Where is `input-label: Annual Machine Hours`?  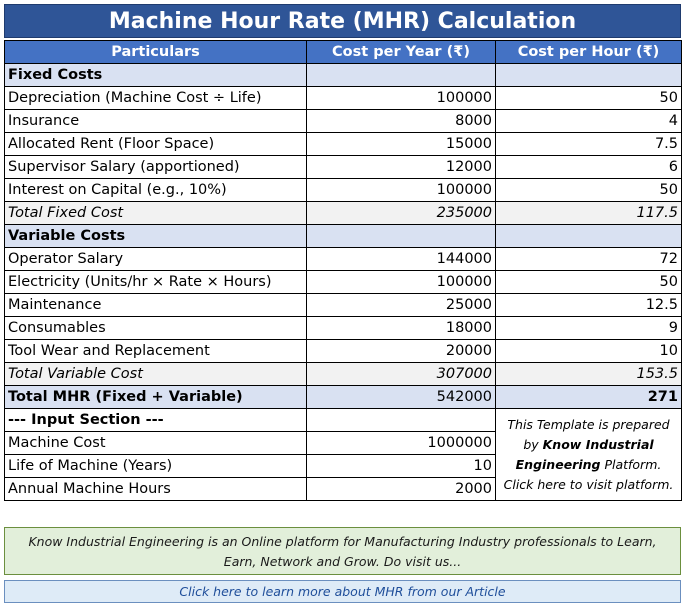 input-label: Annual Machine Hours is located at coordinates (155, 489).